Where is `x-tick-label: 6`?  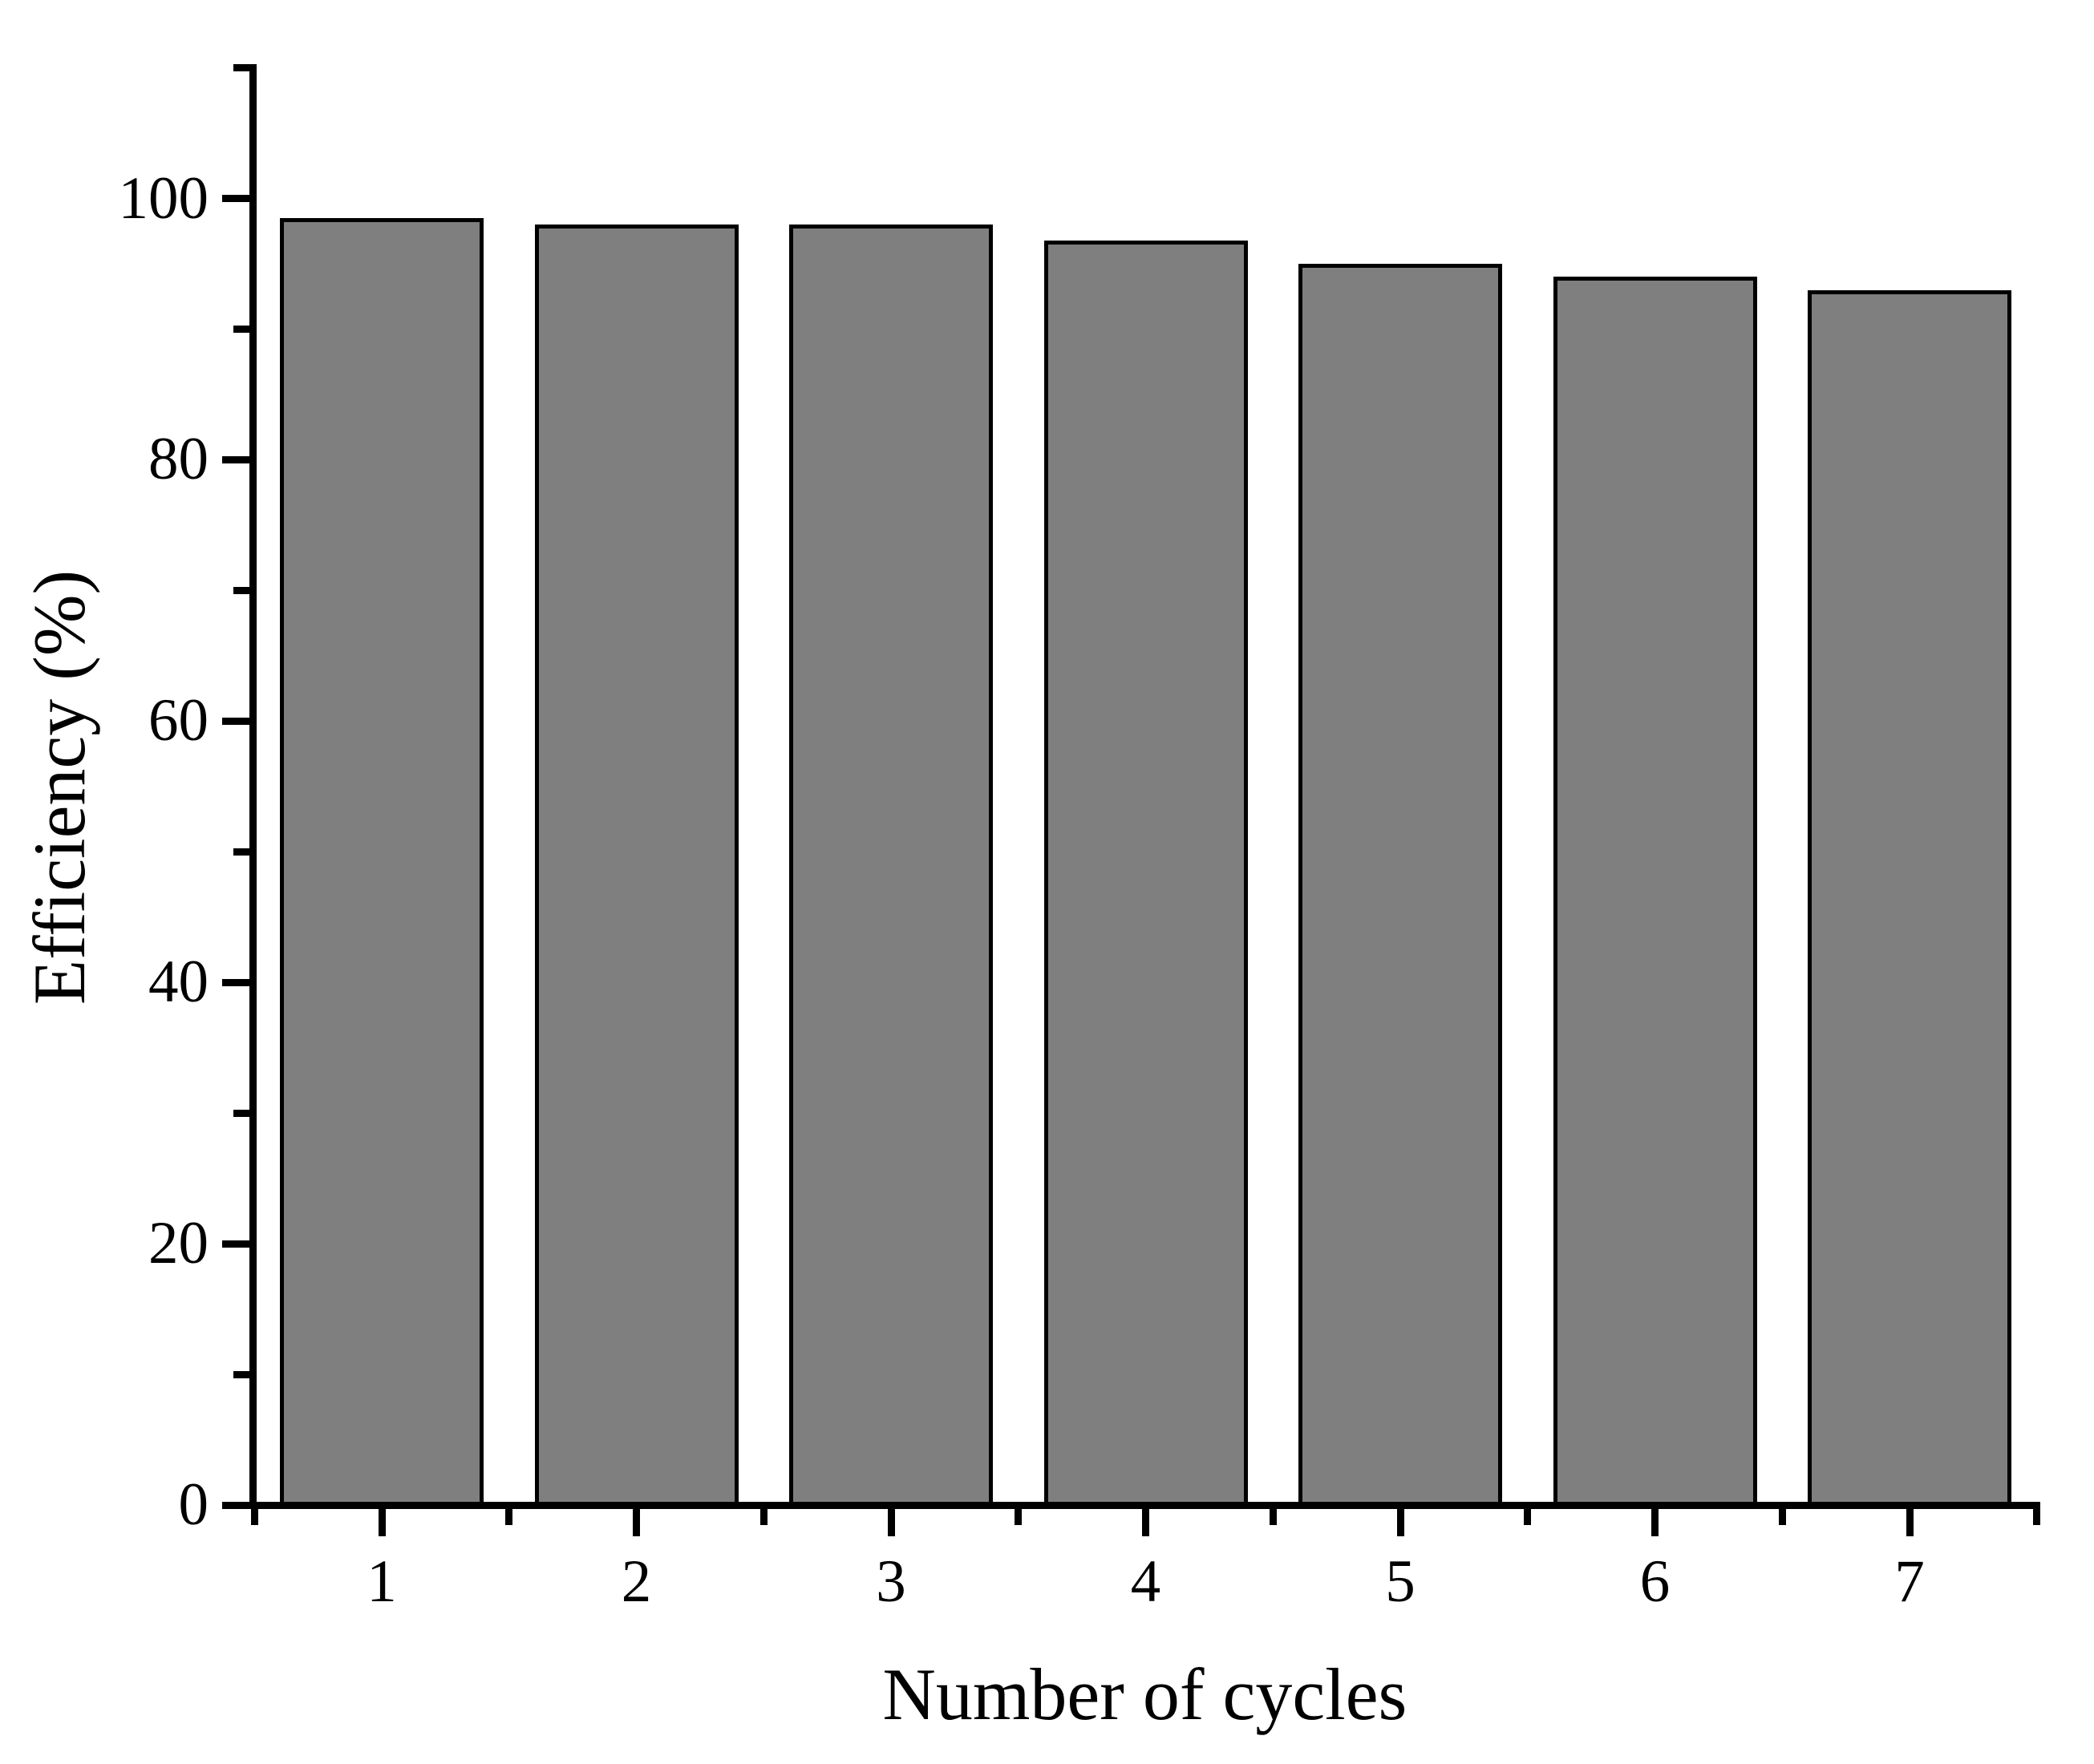
x-tick-label: 6 is located at coordinates (1655, 1581).